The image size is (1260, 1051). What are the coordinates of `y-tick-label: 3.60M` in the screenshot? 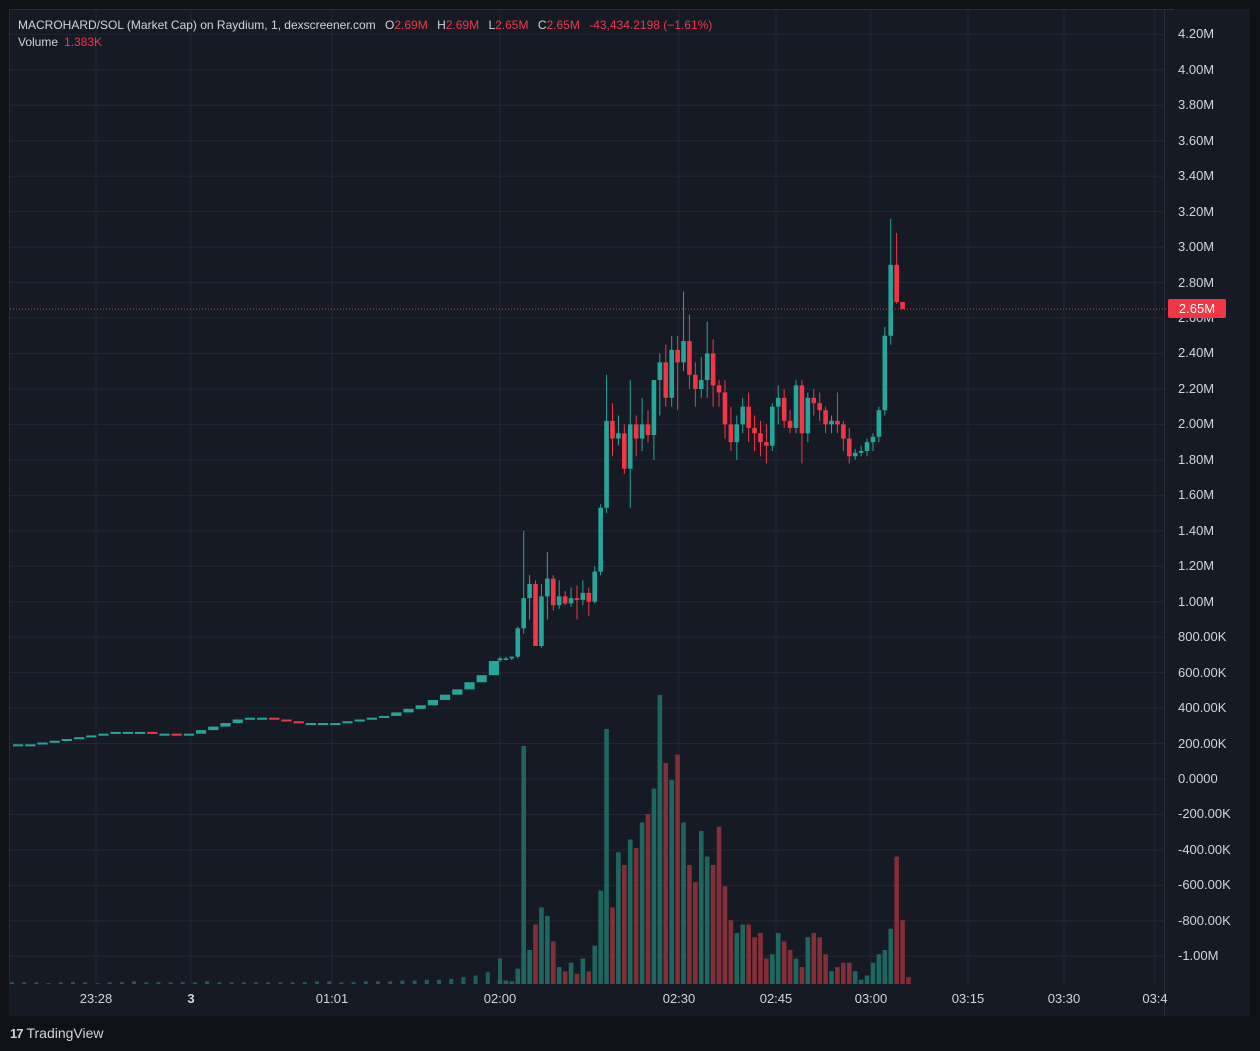 It's located at (1196, 140).